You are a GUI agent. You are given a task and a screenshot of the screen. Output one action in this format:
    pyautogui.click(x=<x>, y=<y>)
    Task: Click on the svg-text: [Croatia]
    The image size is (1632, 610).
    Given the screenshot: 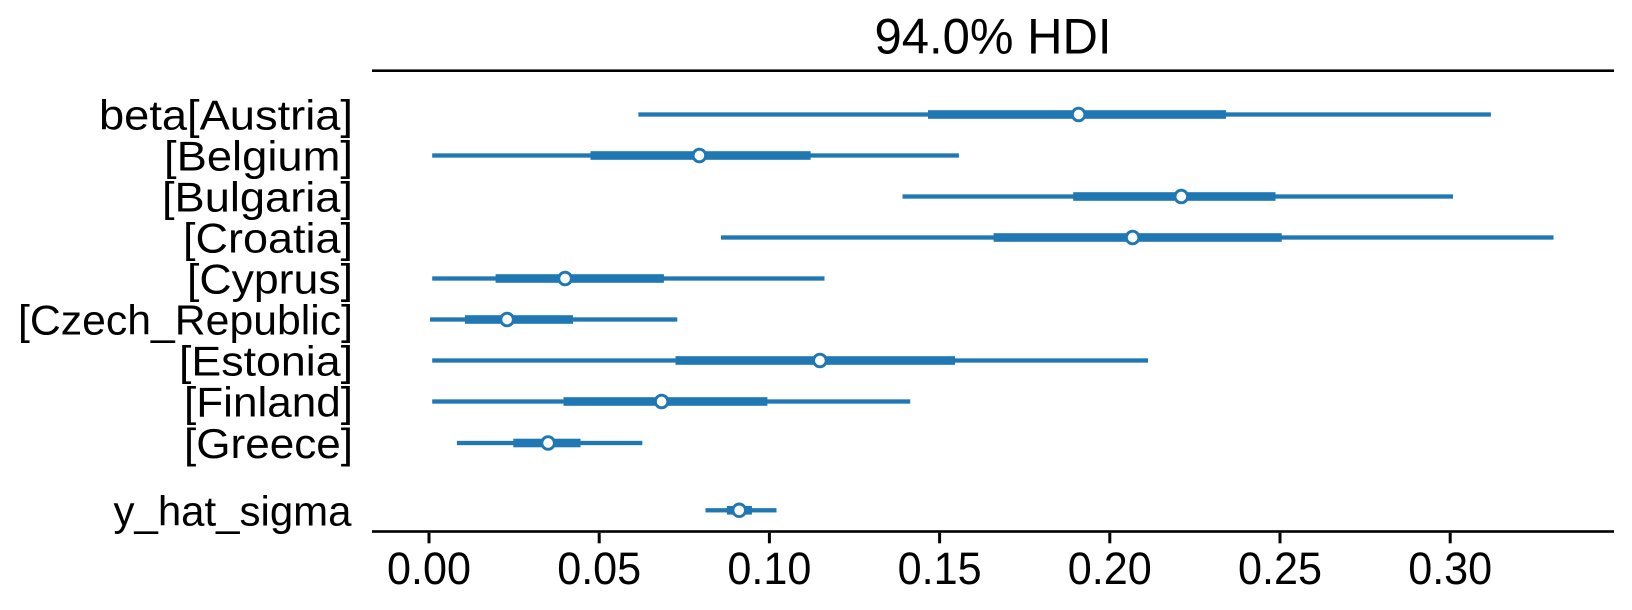 What is the action you would take?
    pyautogui.click(x=268, y=238)
    